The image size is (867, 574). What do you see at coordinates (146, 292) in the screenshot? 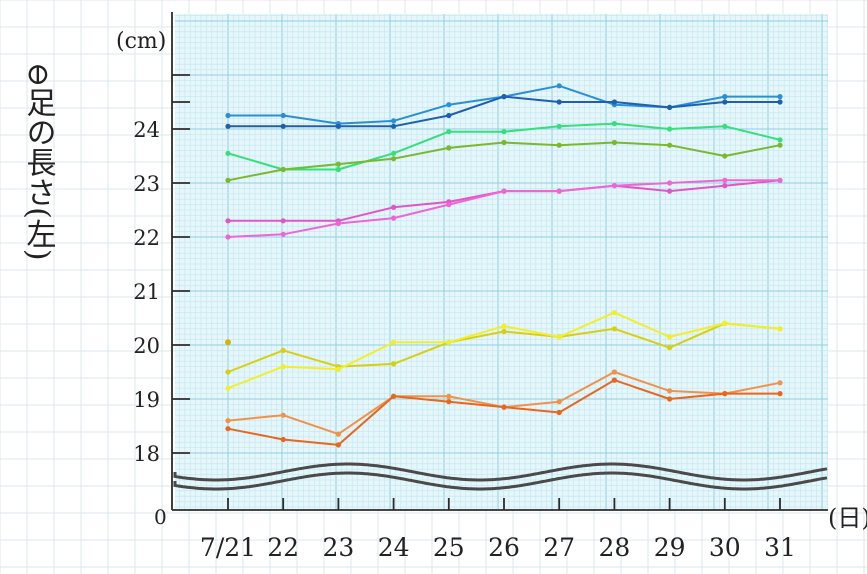
I see `y-tick-label: 21` at bounding box center [146, 292].